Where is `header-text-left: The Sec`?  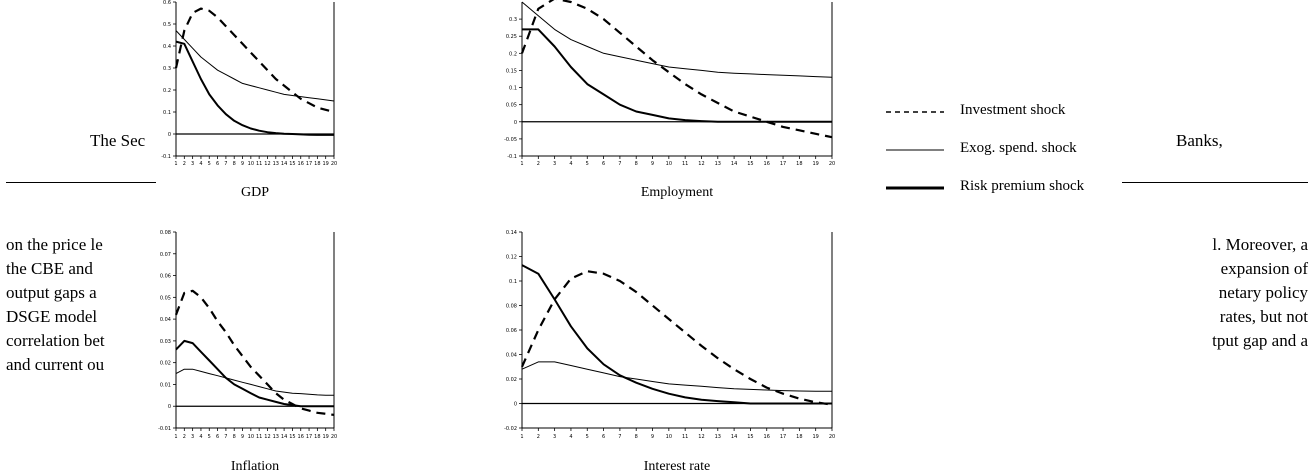
header-text-left: The Sec is located at coordinates (118, 140).